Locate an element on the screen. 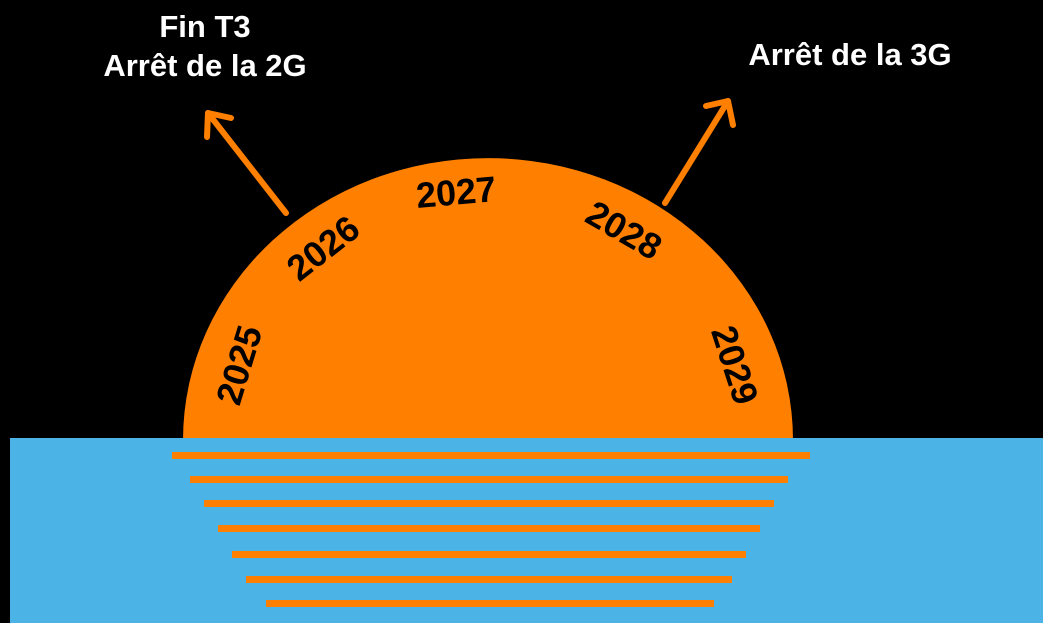  callout-3g-shutdown: Arrêt de la 3G is located at coordinates (850, 54).